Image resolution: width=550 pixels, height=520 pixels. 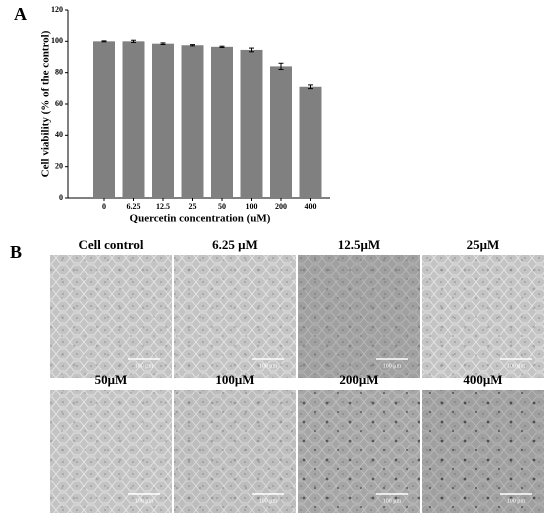 What do you see at coordinates (16, 252) in the screenshot?
I see `panel-label: B` at bounding box center [16, 252].